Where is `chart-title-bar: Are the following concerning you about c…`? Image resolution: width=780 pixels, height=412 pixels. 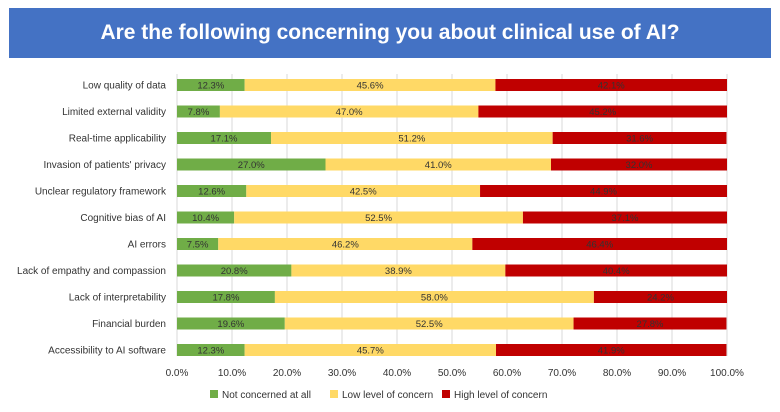 chart-title-bar: Are the following concerning you about c… is located at coordinates (390, 33).